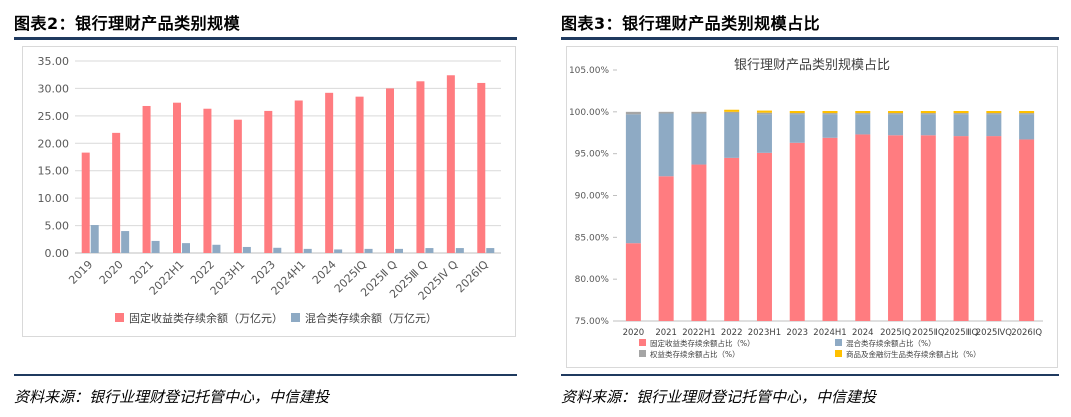 The width and height of the screenshot is (1071, 417). I want to click on right-title-rule, so click(810, 38).